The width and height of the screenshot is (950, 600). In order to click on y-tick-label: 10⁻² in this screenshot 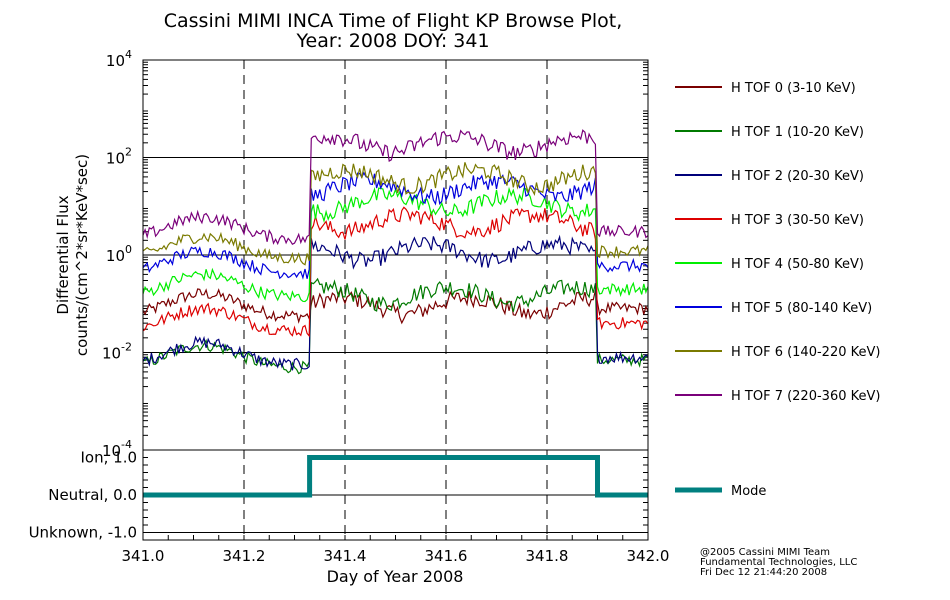, I will do `click(117, 352)`.